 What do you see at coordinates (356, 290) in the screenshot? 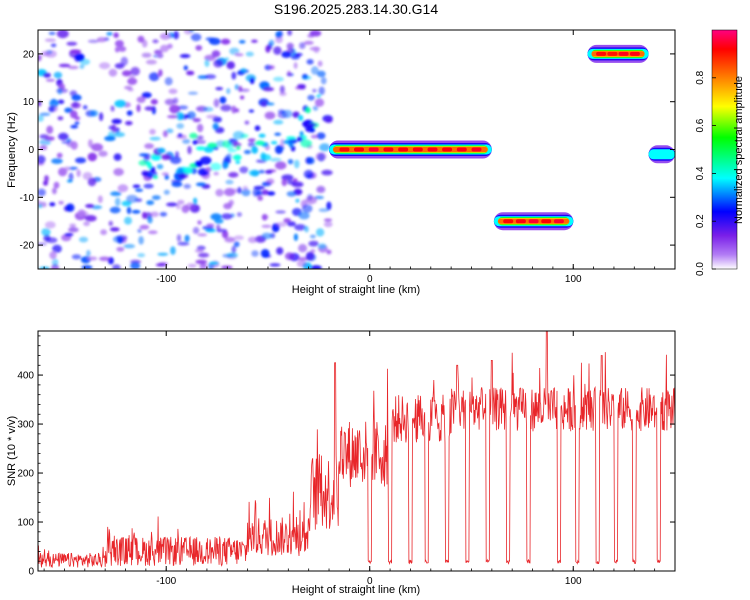
I see `spectrogram-x-label: Height of straight line (km)` at bounding box center [356, 290].